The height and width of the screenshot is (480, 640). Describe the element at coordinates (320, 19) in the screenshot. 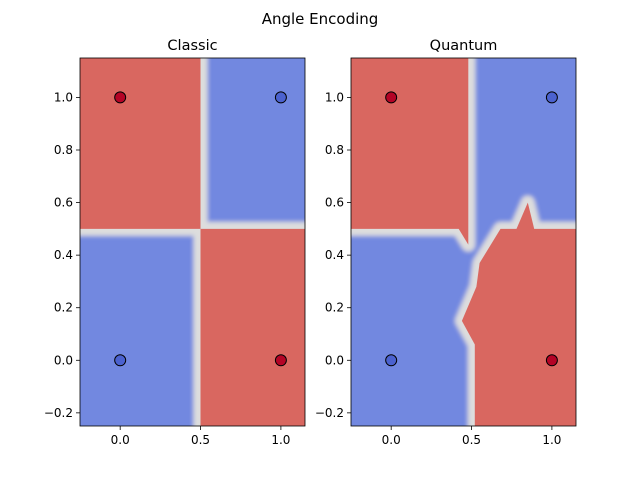

I see `figure-suptitle: Angle Encoding` at that location.